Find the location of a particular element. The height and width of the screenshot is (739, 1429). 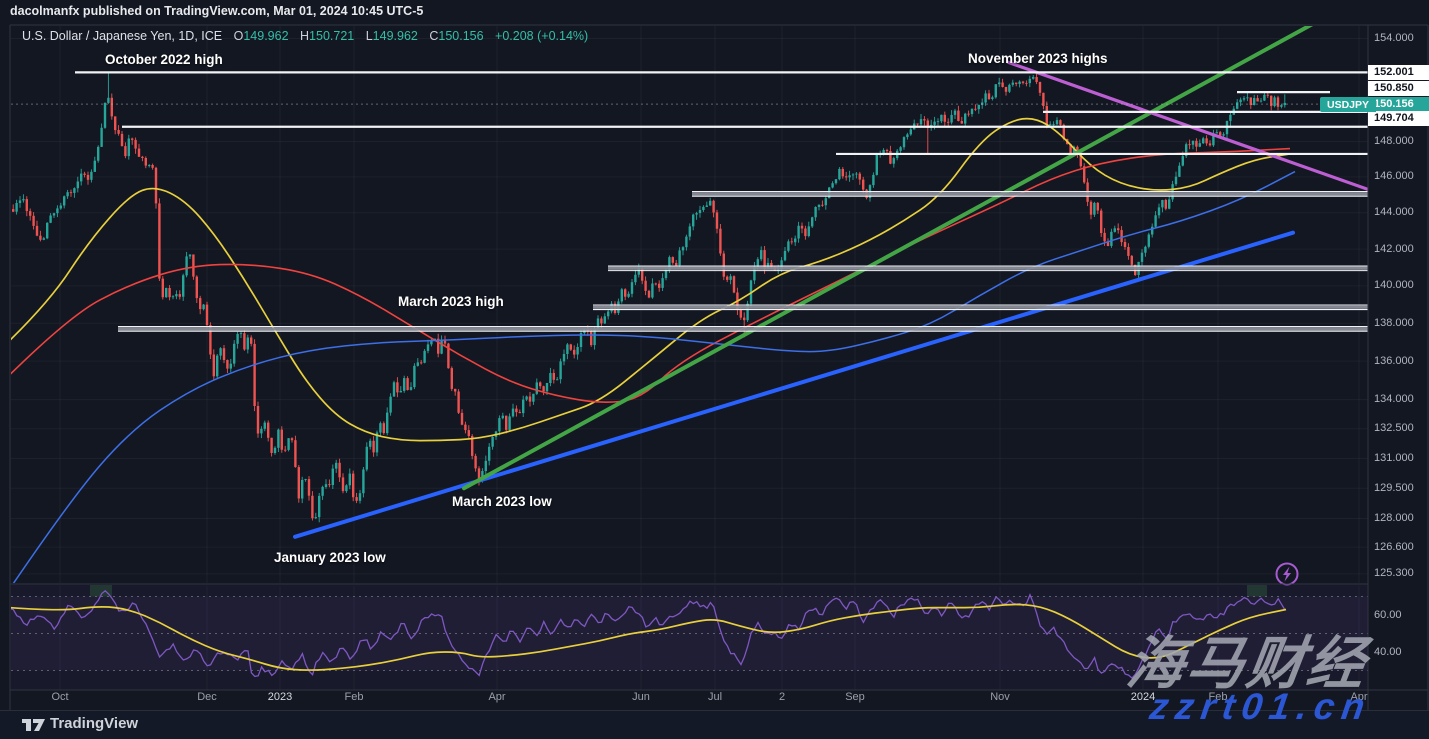

low-label: L is located at coordinates (369, 36).